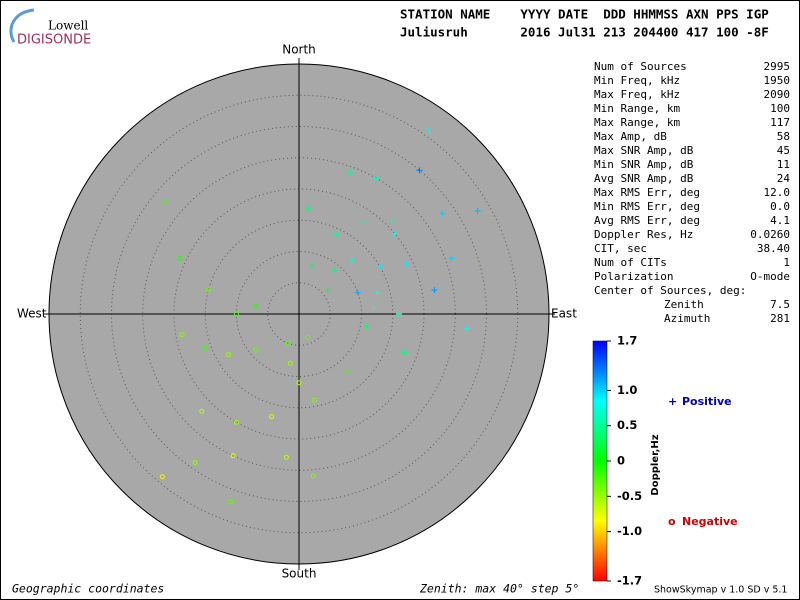 This screenshot has width=800, height=600. I want to click on stat-label: Min RMS Err, deg, so click(647, 206).